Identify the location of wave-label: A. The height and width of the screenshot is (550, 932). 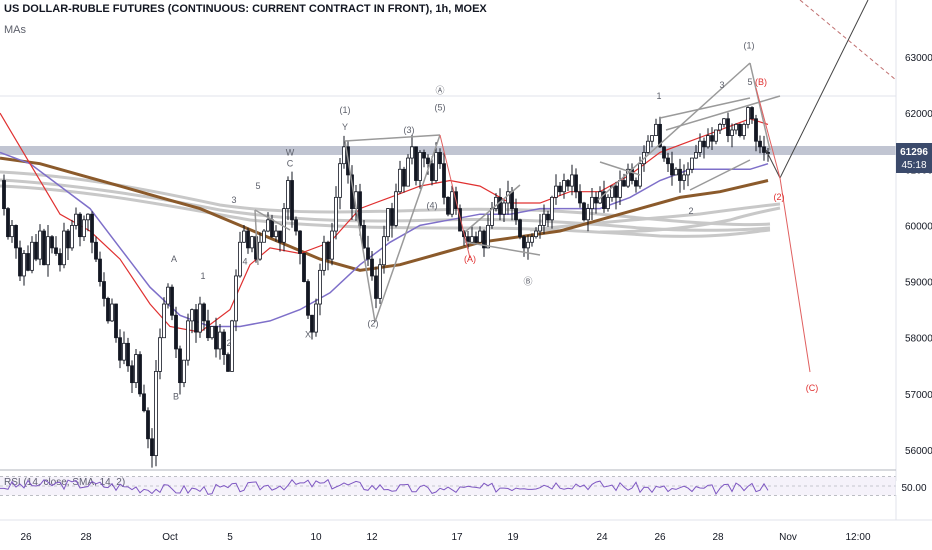
(174, 259).